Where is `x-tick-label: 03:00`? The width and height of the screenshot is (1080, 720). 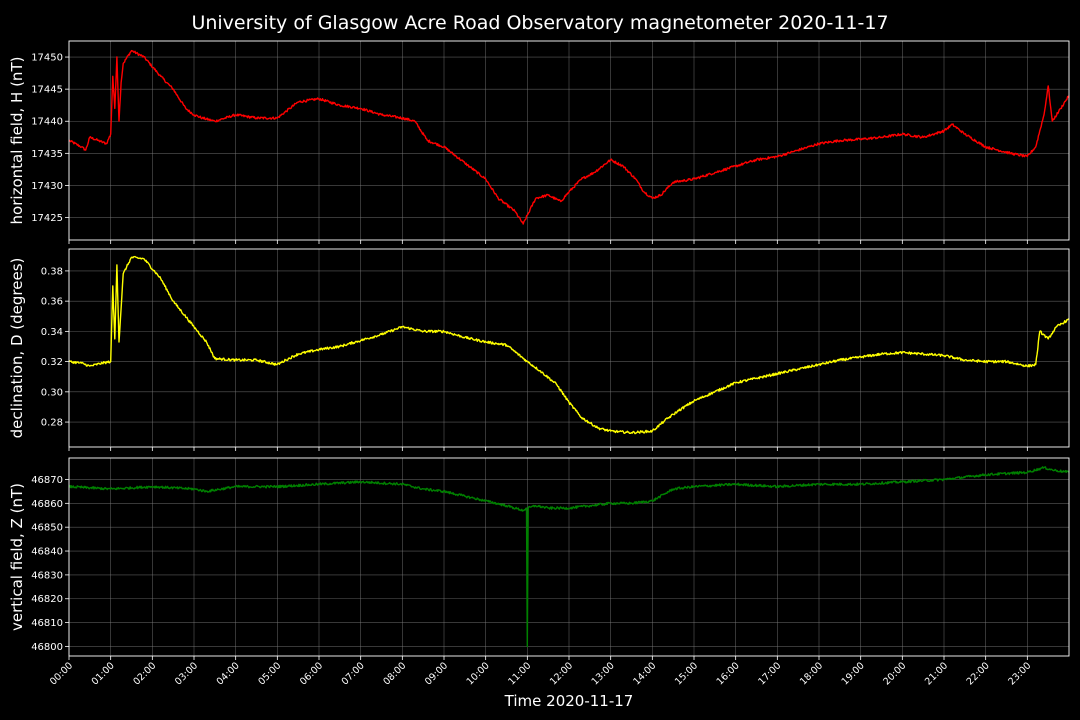
x-tick-label: 03:00 is located at coordinates (186, 673).